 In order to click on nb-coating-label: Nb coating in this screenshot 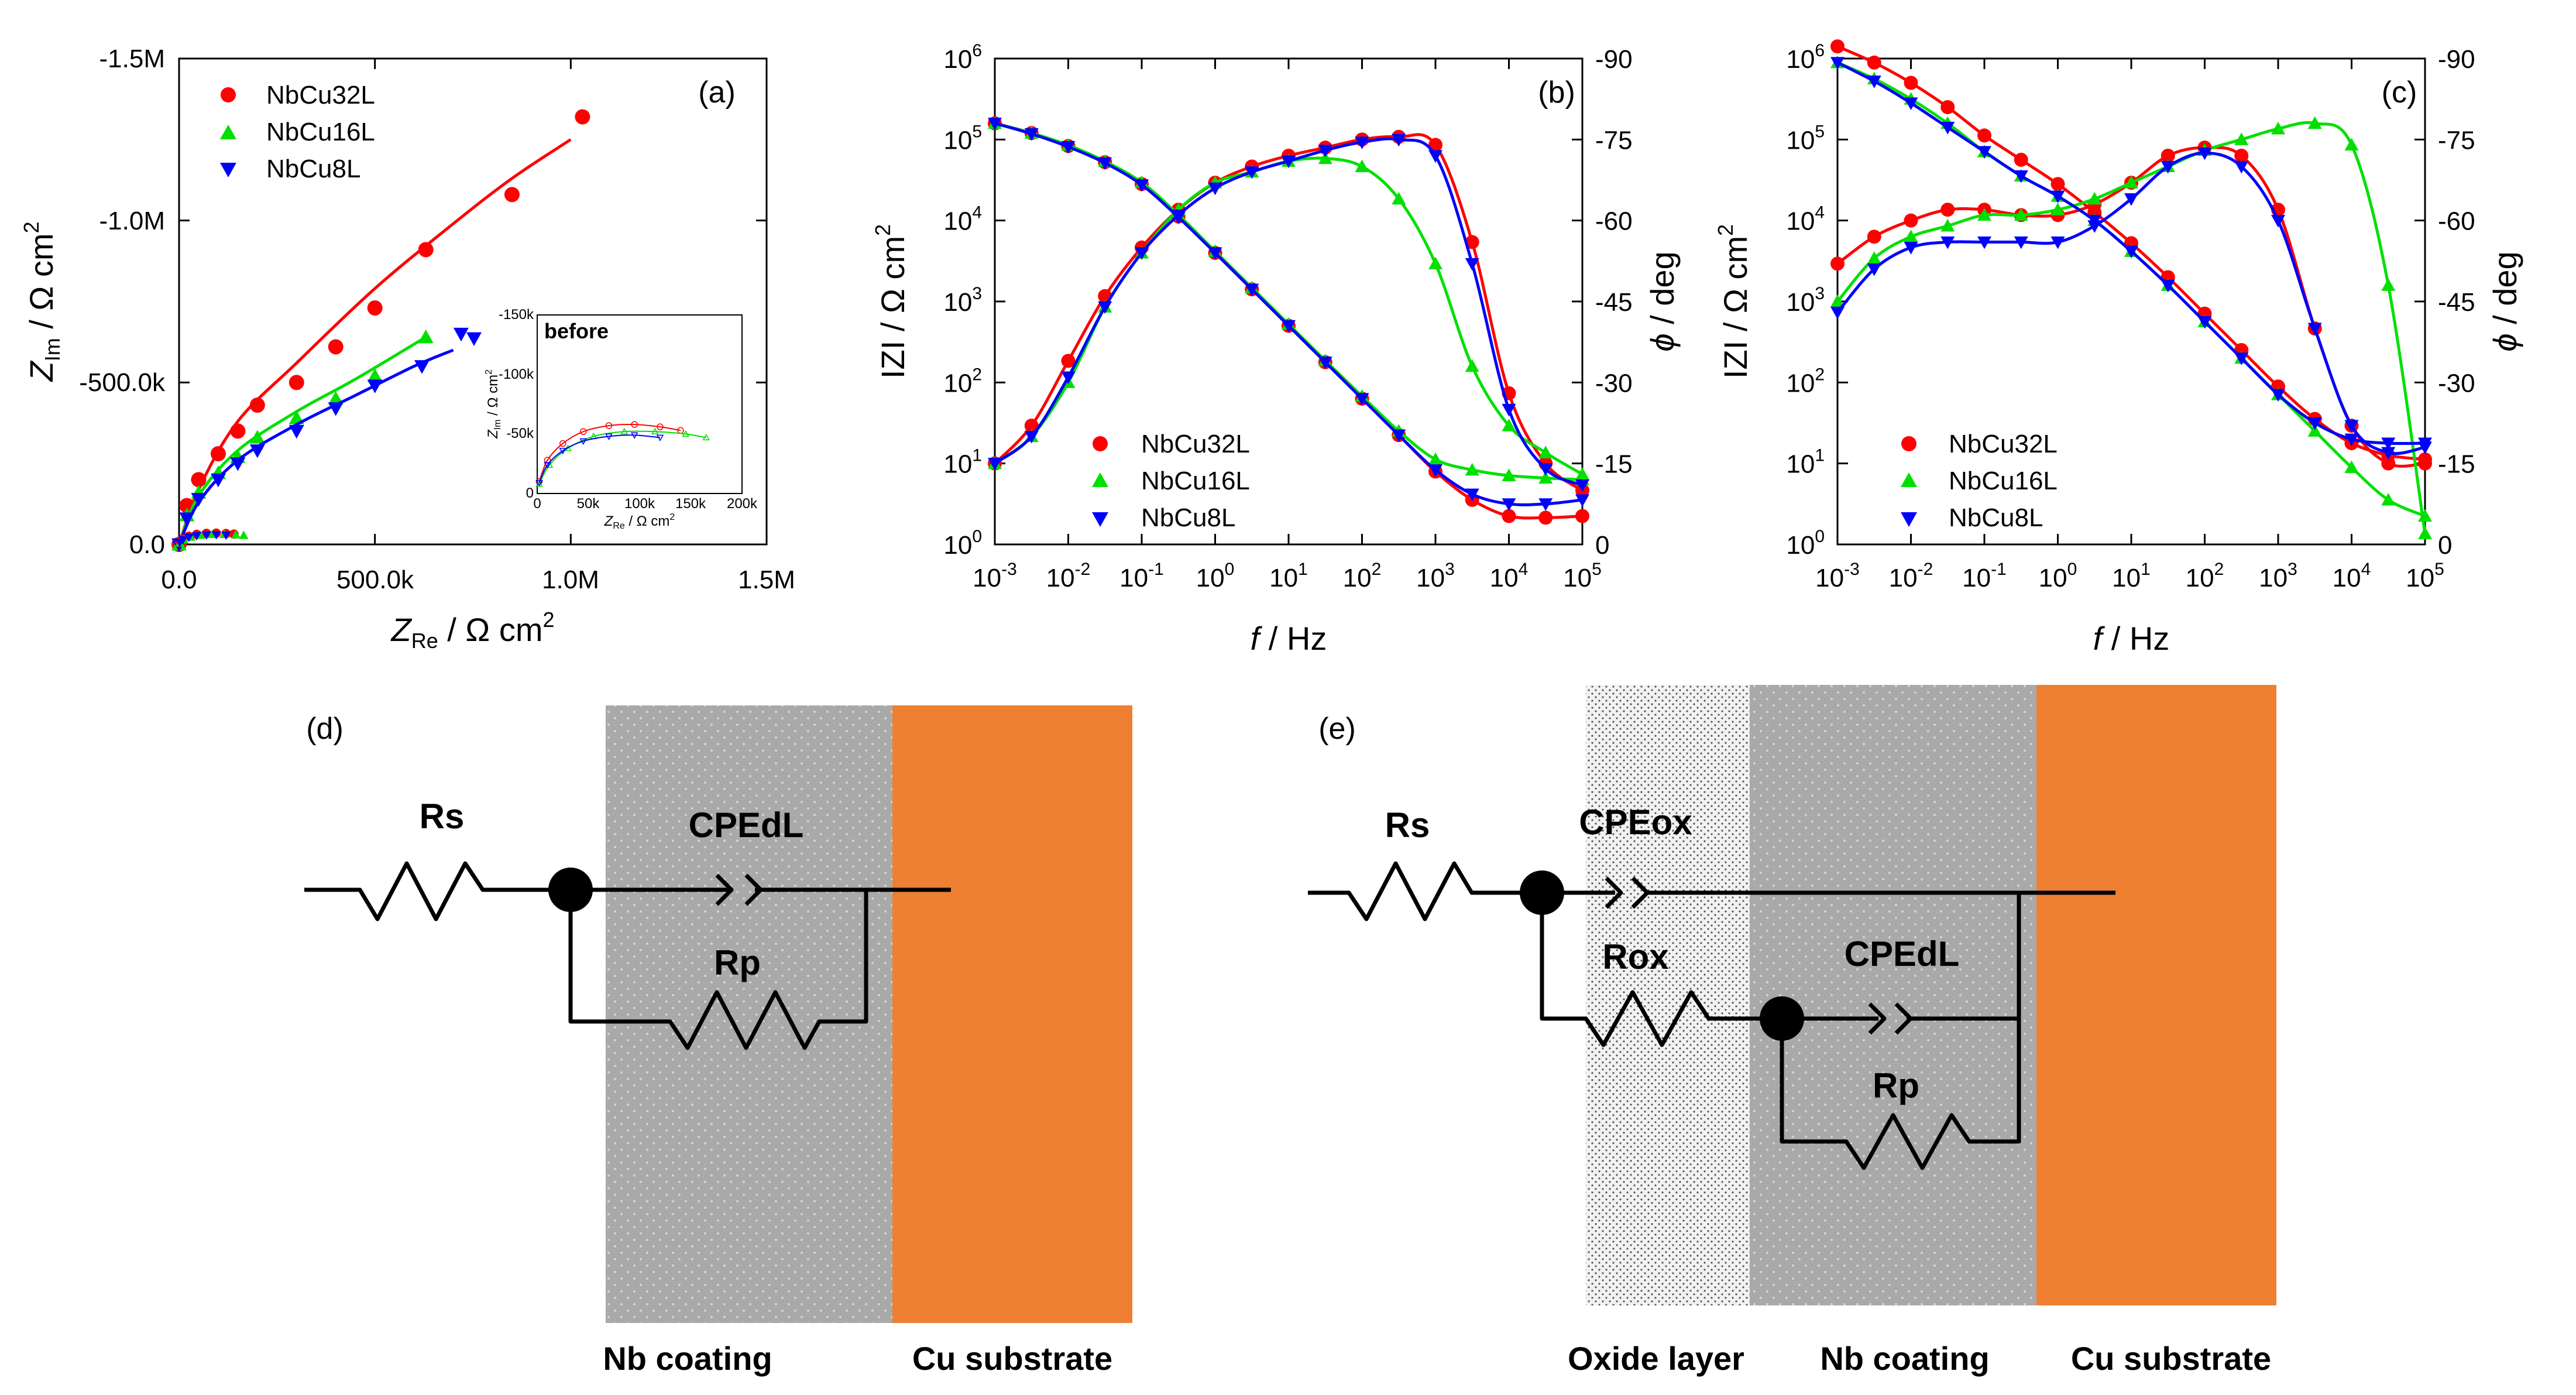, I will do `click(688, 1358)`.